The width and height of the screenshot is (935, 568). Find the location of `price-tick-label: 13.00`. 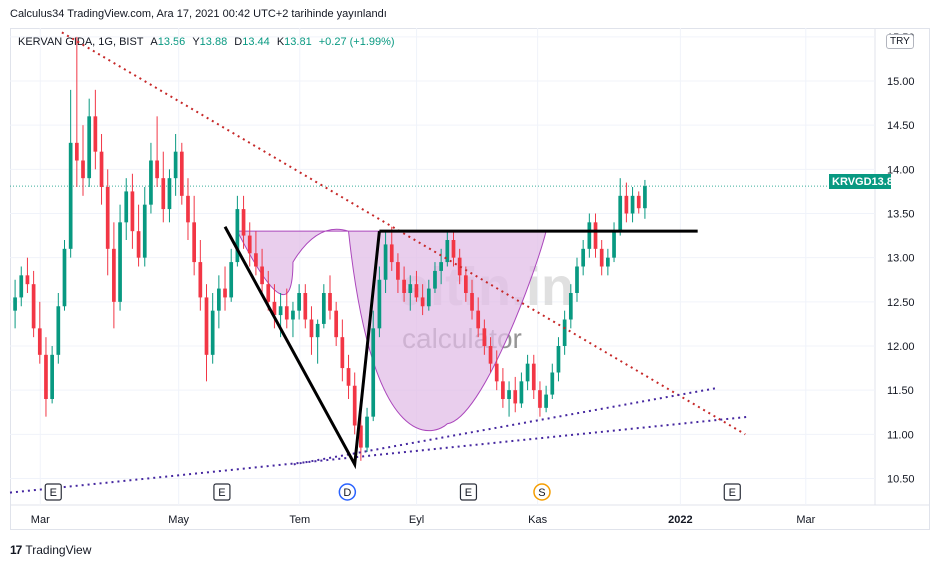

price-tick-label: 13.00 is located at coordinates (901, 259).